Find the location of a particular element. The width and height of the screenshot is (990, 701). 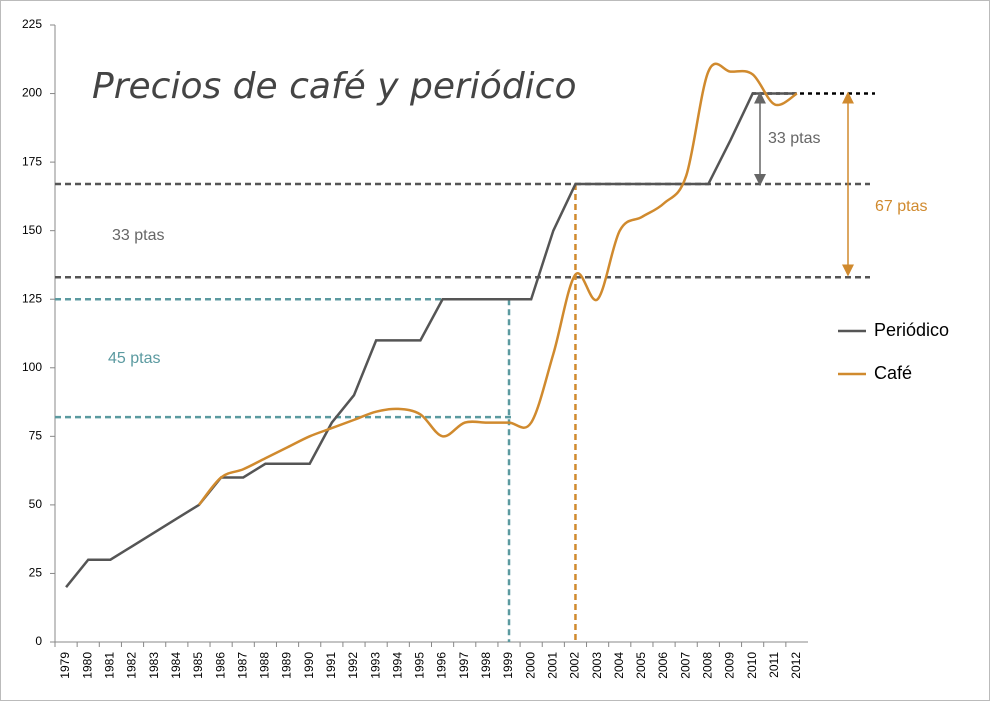

x-tick-label: 1986 is located at coordinates (220, 665).